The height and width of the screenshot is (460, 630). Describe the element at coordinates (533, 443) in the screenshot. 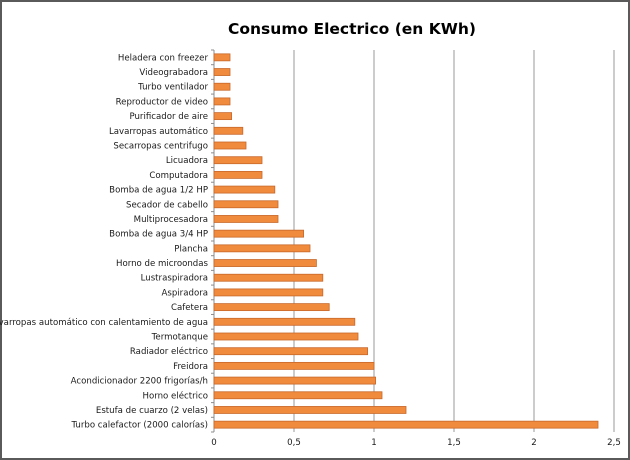

I see `x-tick-label: 2` at that location.